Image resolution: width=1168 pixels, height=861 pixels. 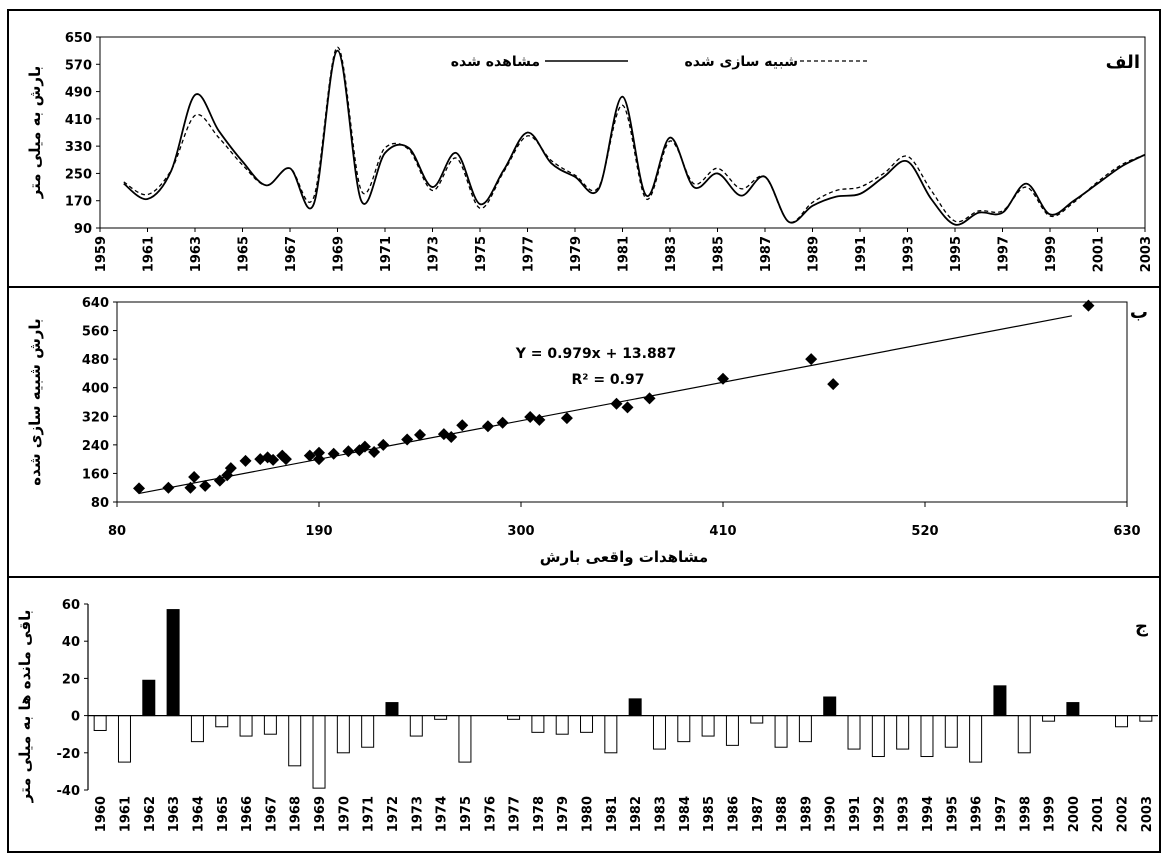 What do you see at coordinates (855, 814) in the screenshot?
I see `panel-c-xtick-label: 1991` at bounding box center [855, 814].